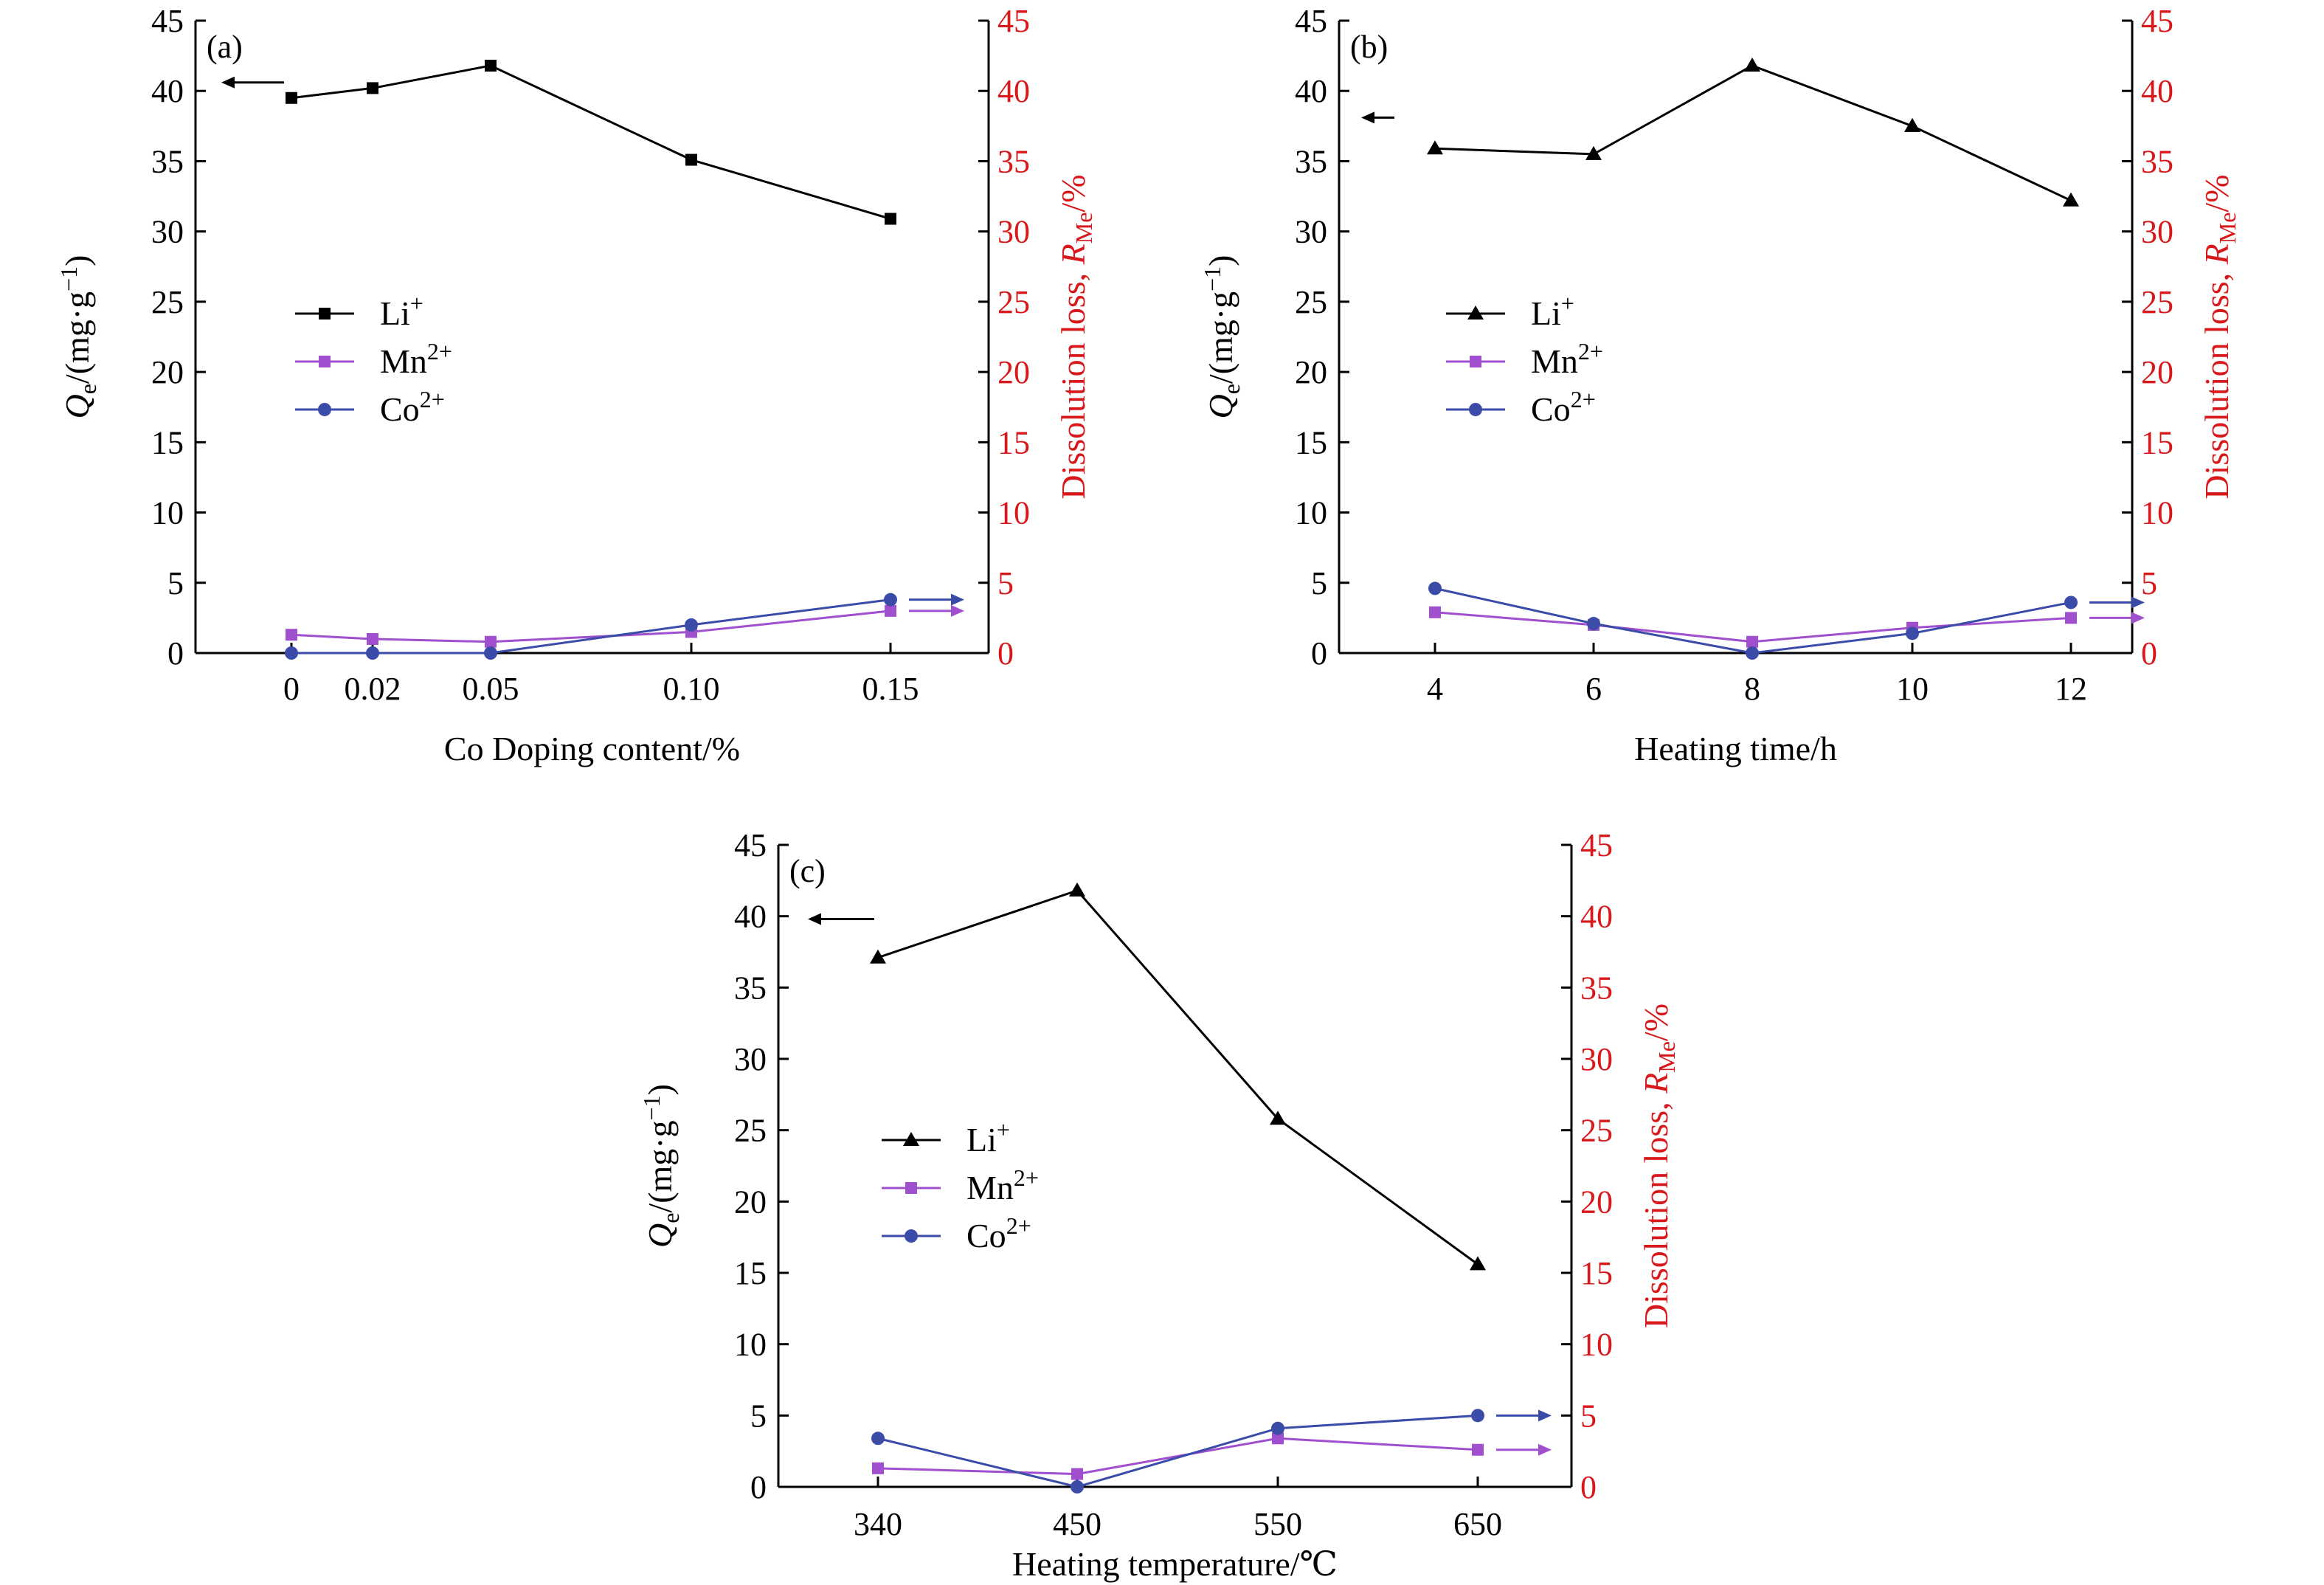  Describe the element at coordinates (1596, 1345) in the screenshot. I see `right-y-tick-label: 10` at that location.